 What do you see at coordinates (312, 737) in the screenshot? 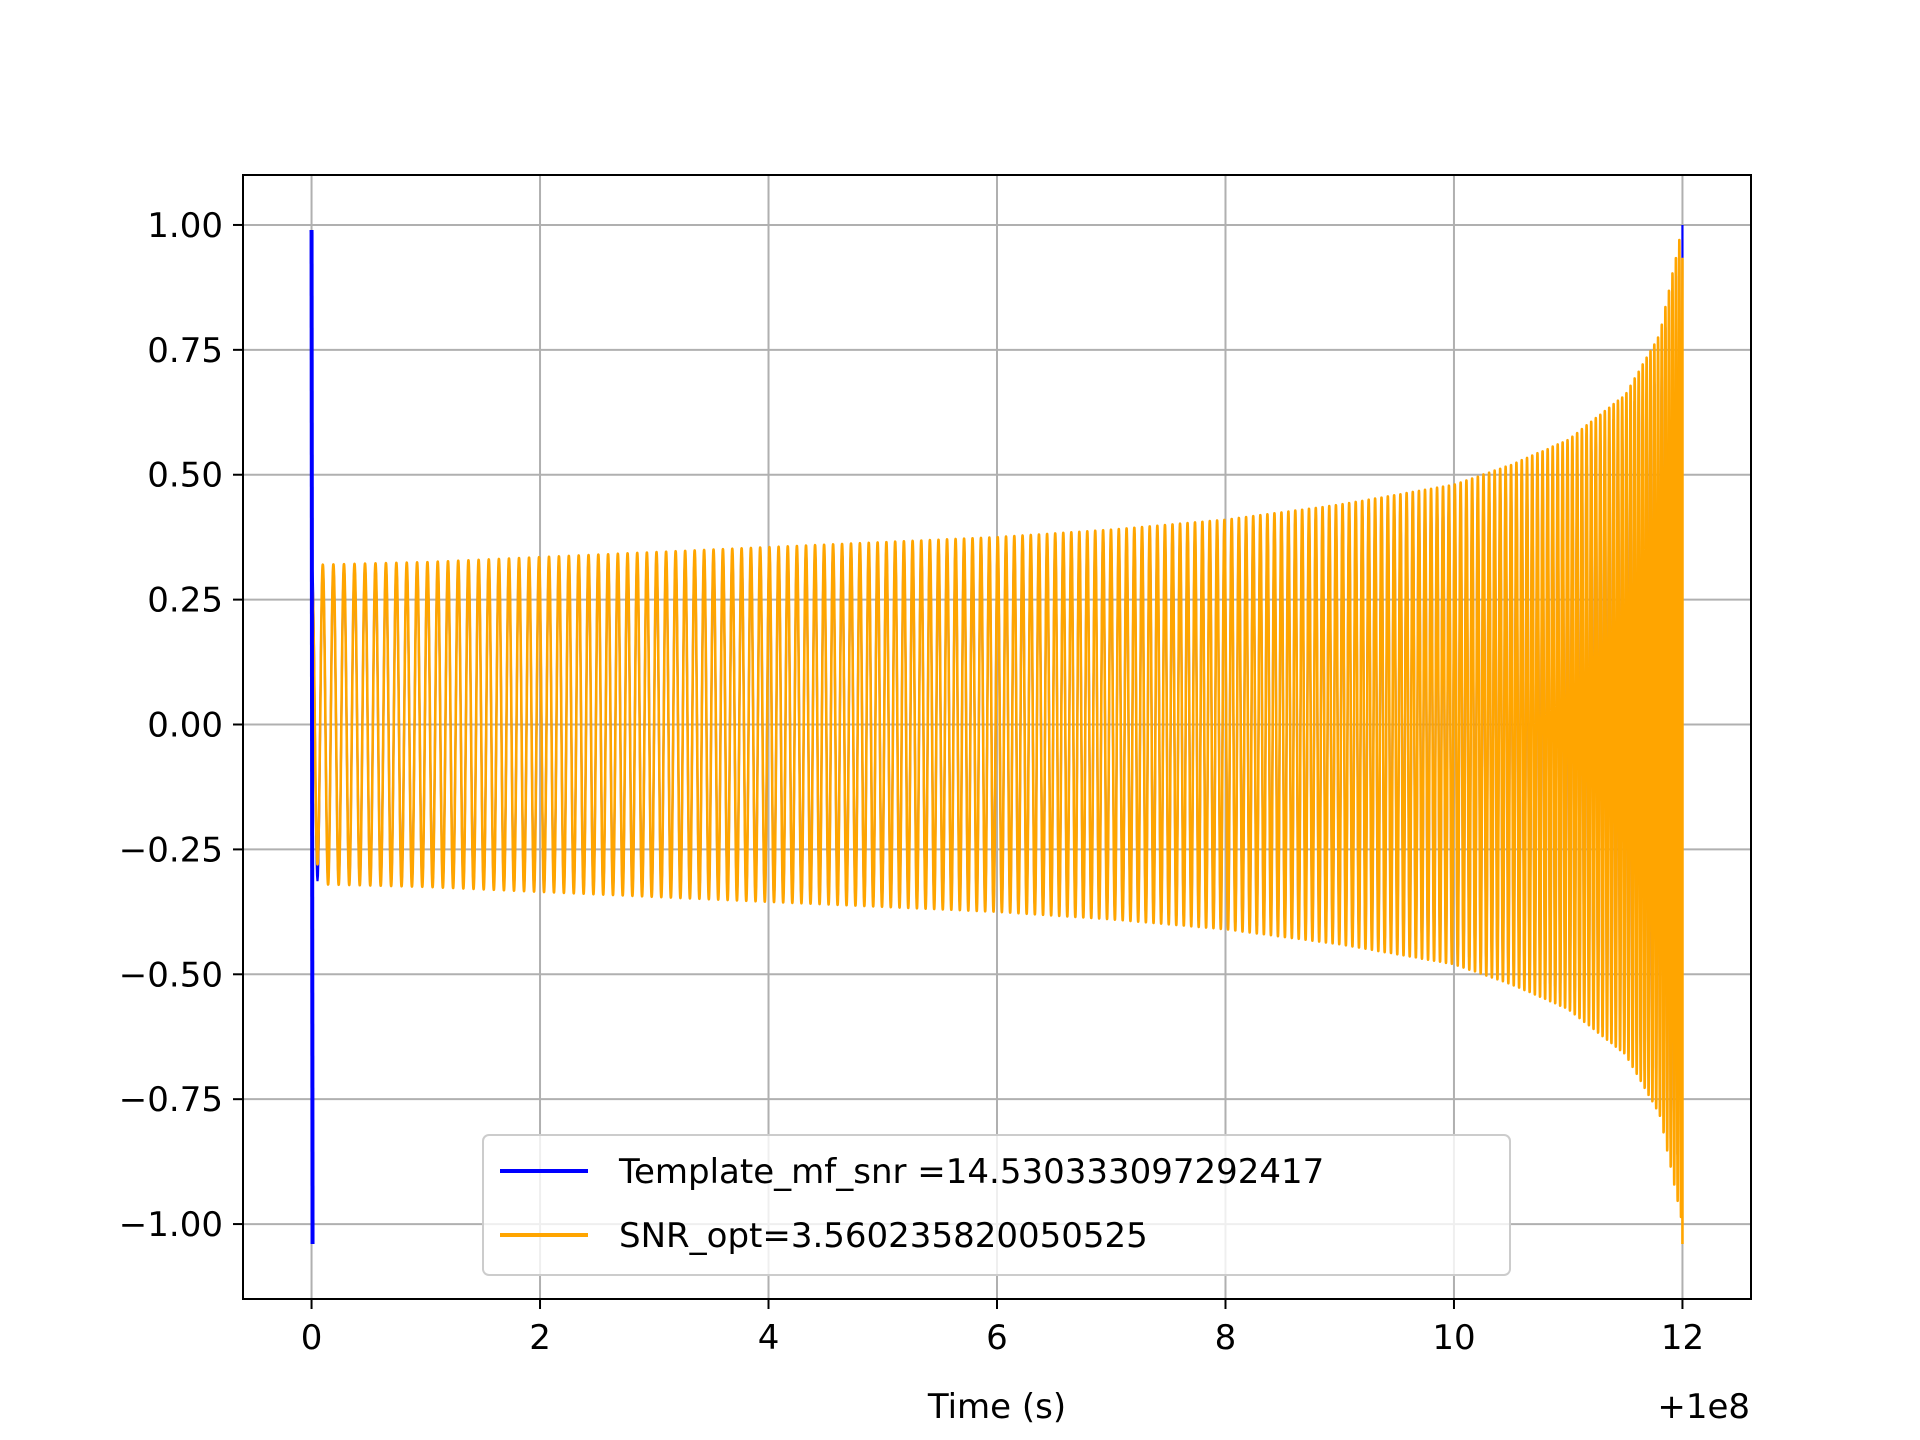
I see `series-spike-template-mf-snr` at bounding box center [312, 737].